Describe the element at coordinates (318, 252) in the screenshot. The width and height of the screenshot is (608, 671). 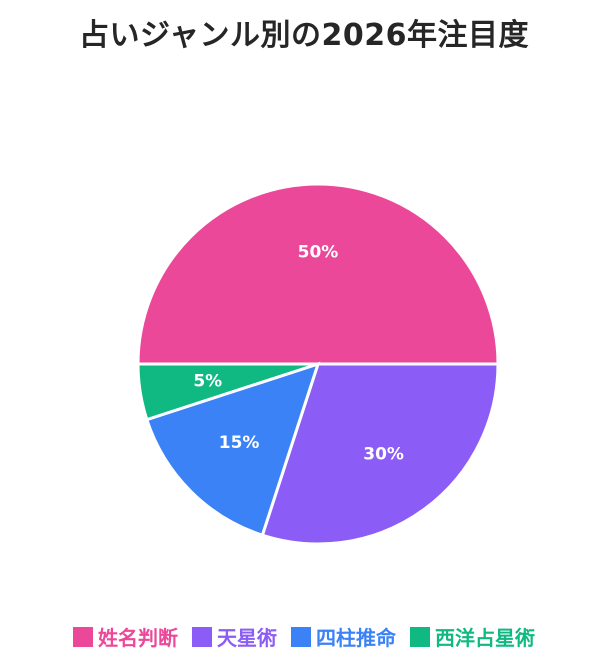
I see `slice-label-seimei: 50%` at that location.